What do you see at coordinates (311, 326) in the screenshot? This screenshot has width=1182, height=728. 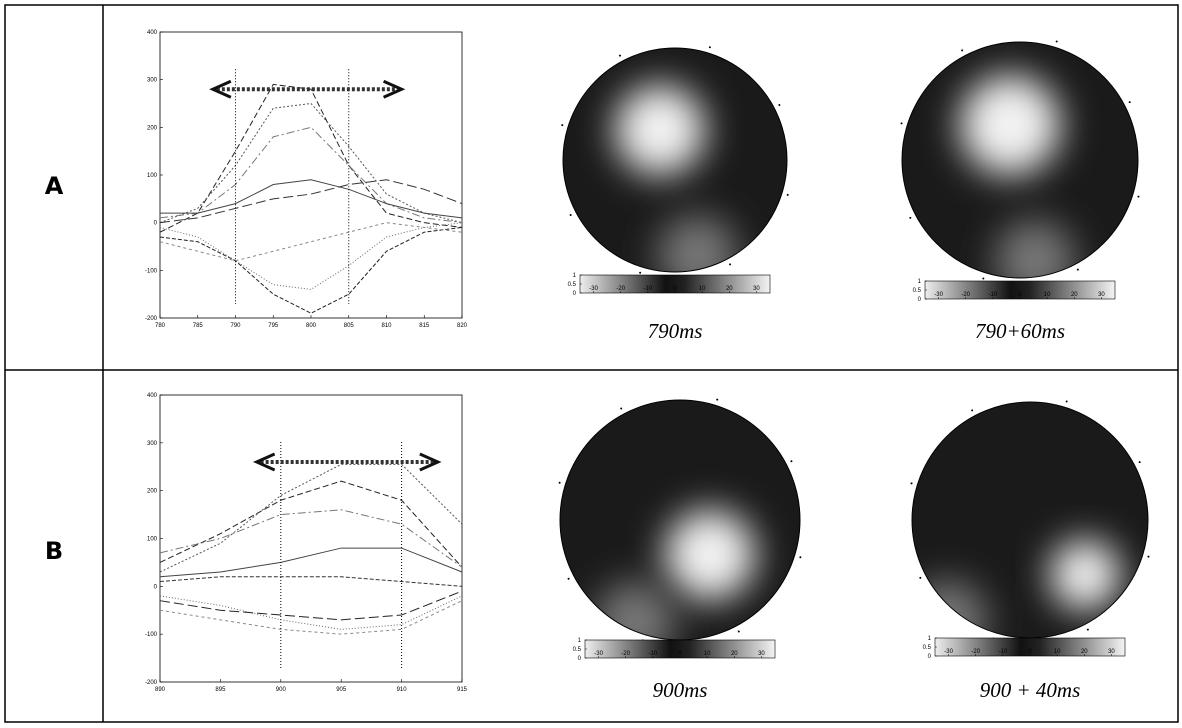 I see `x-tick-label: 800` at bounding box center [311, 326].